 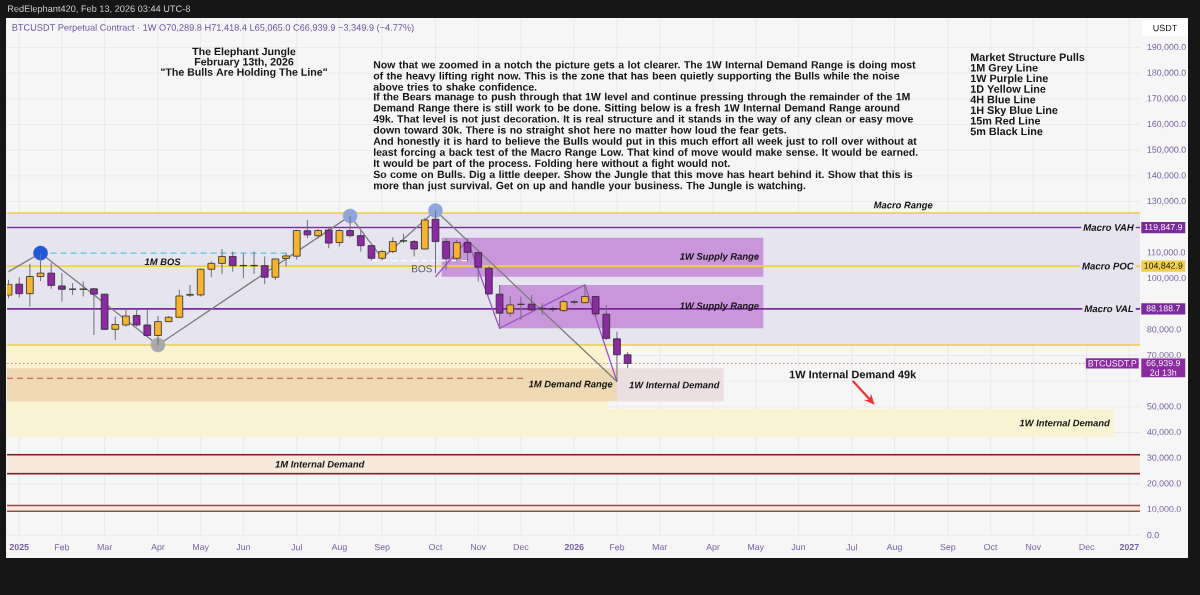 What do you see at coordinates (1164, 355) in the screenshot?
I see `y-tick-label: 70,000.0` at bounding box center [1164, 355].